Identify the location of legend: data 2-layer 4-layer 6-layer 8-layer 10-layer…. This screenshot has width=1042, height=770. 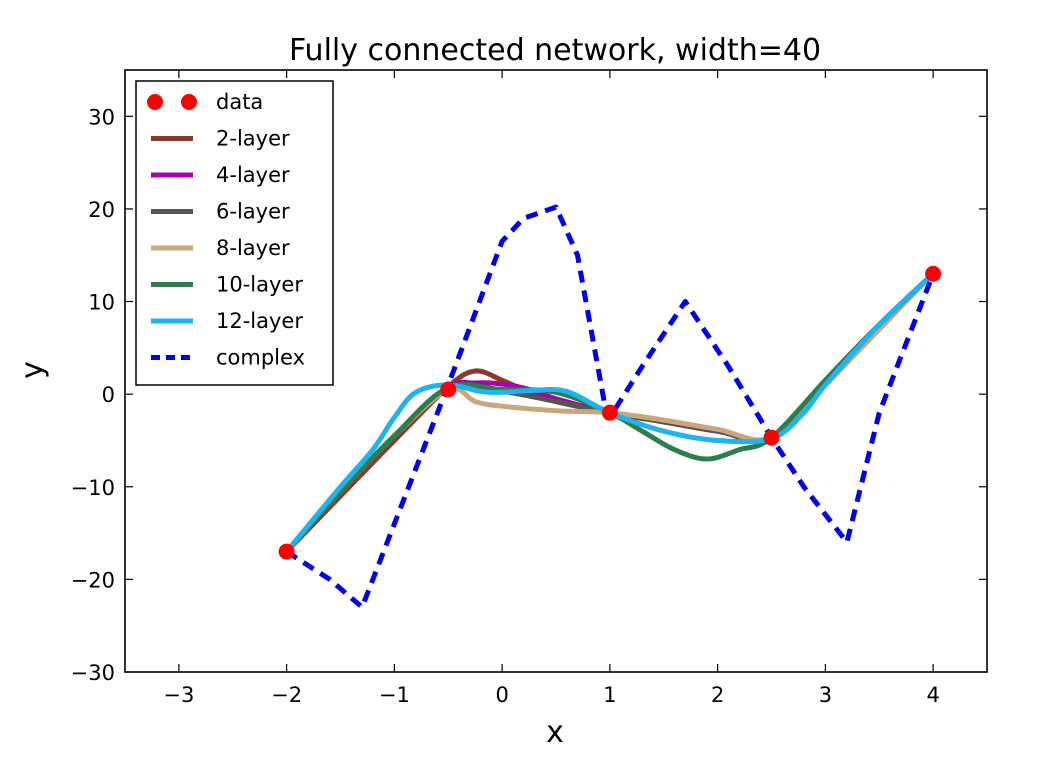
(234, 233).